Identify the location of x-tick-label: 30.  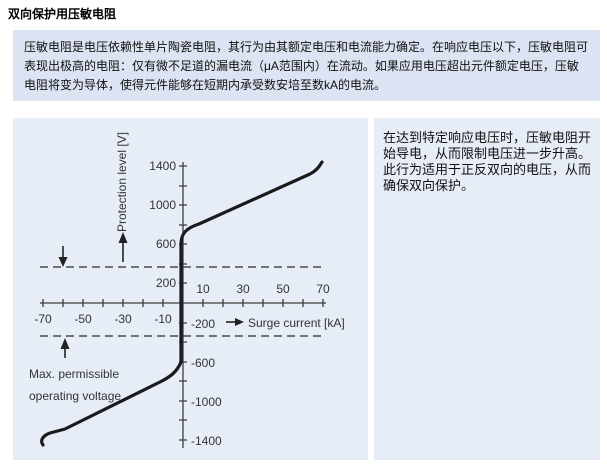
(243, 289).